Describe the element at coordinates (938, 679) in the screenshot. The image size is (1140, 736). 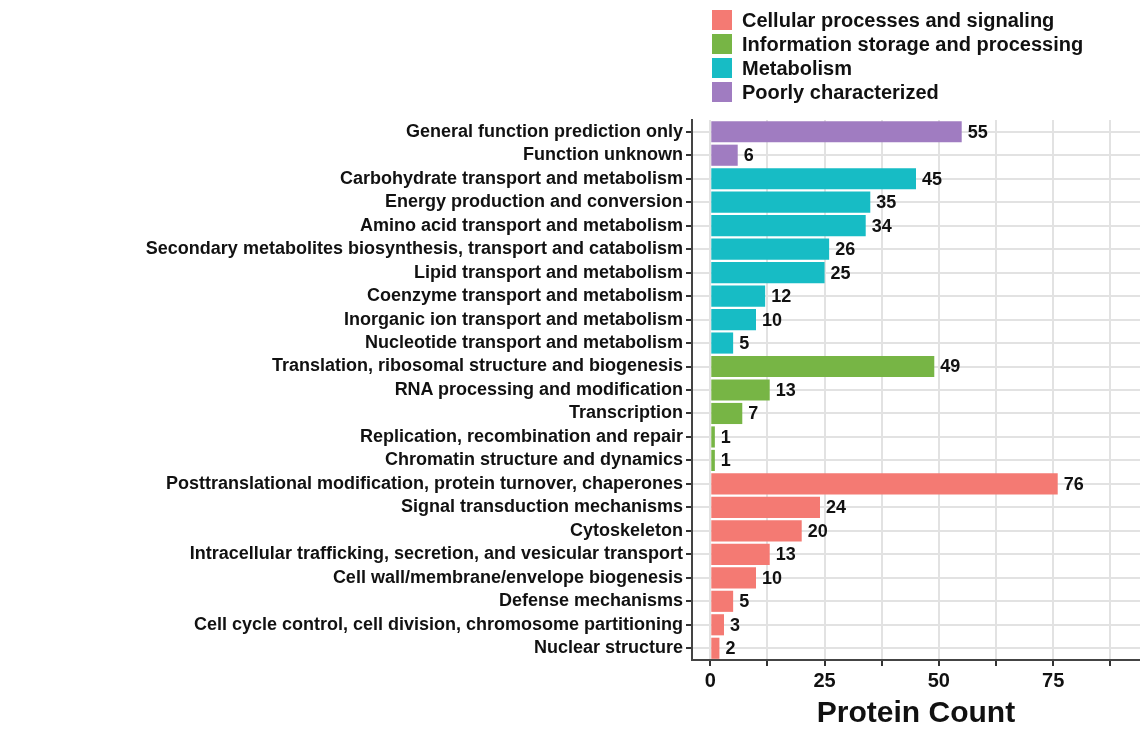
I see `x-tick-label: 50` at that location.